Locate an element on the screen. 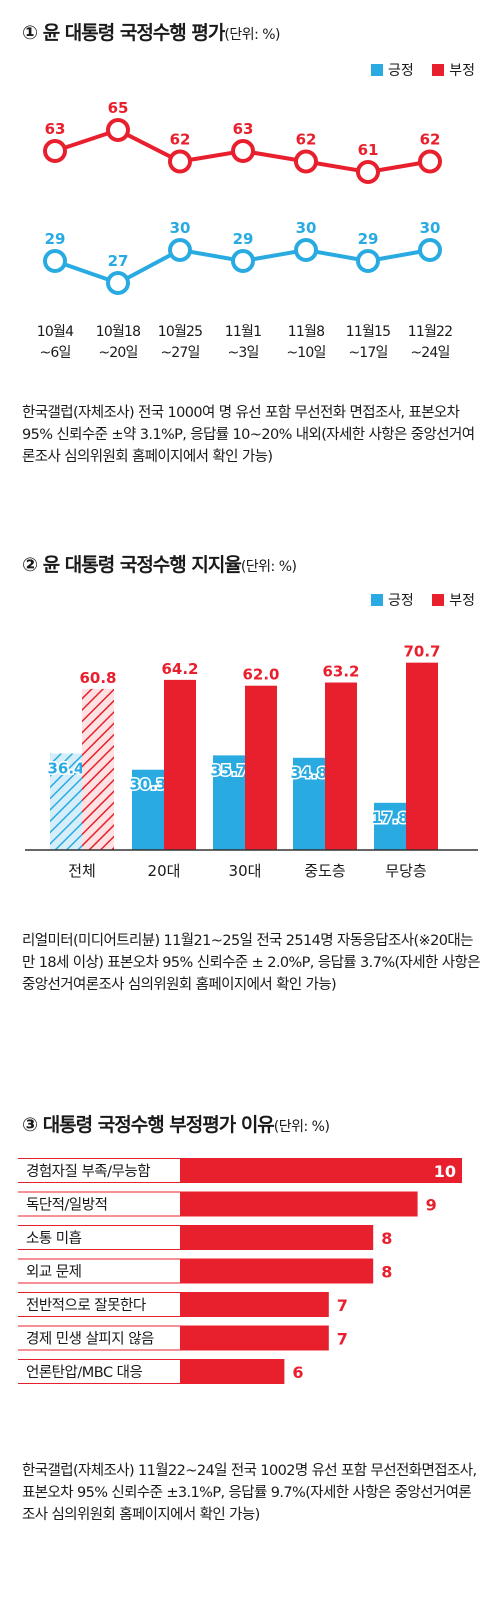 This screenshot has width=500, height=1609. hbar-value-label: 10 is located at coordinates (445, 1171).